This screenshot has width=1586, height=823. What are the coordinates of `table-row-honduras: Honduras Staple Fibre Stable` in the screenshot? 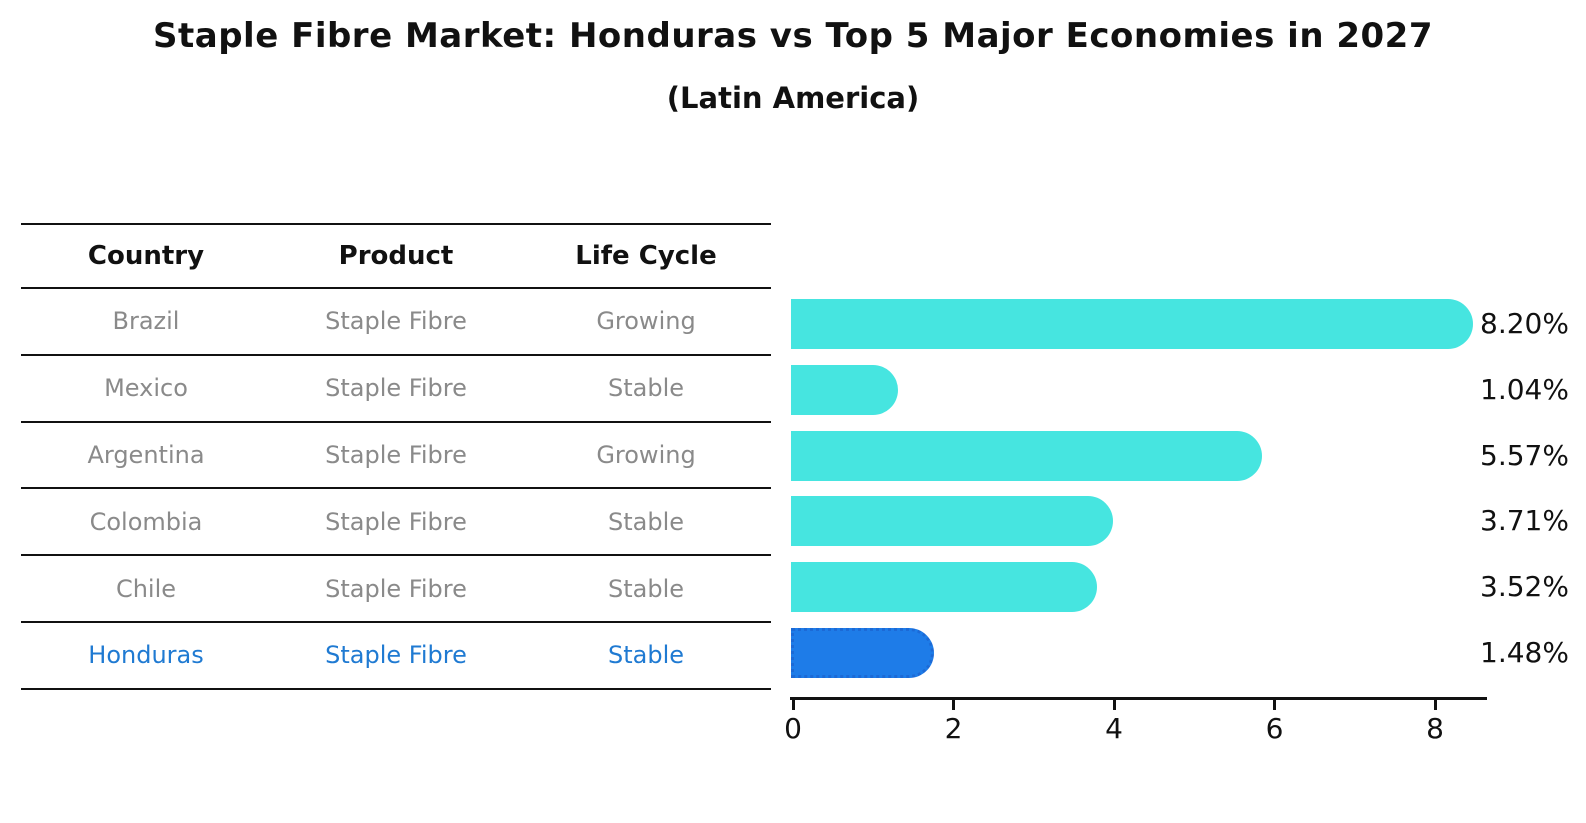 It's located at (396, 656).